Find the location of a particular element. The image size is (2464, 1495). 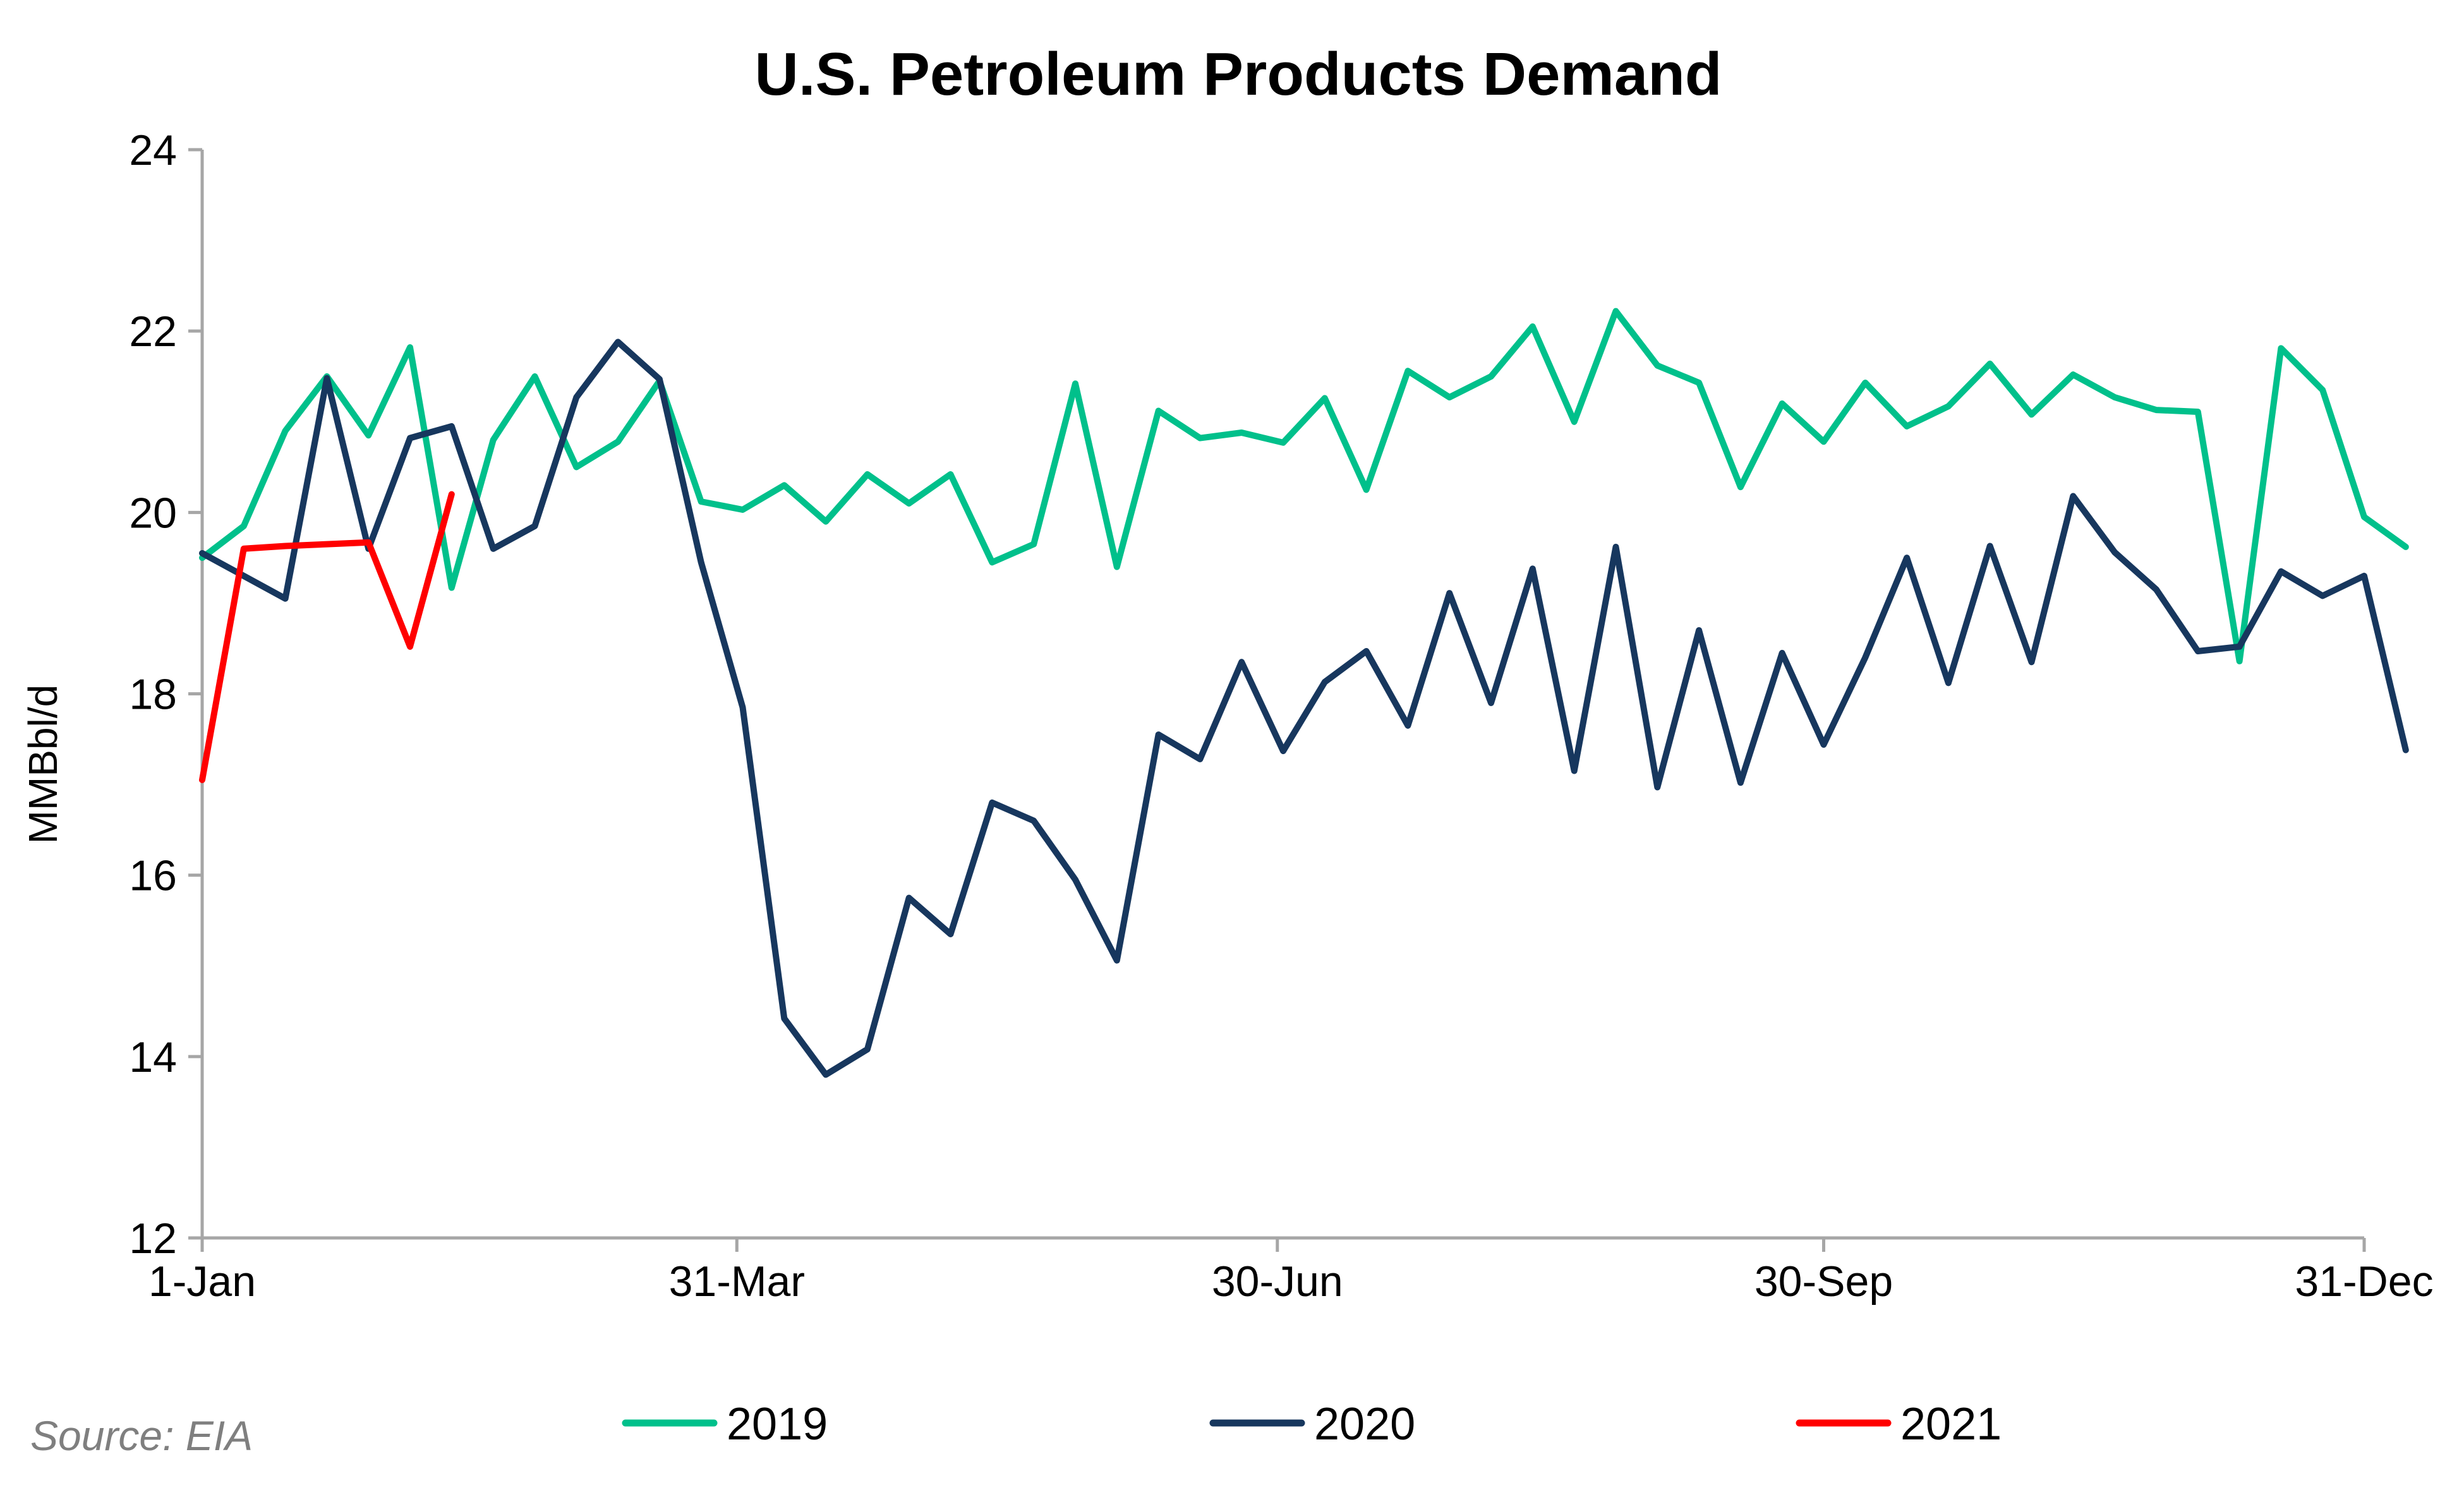

legend-label-2020: 2020 is located at coordinates (1365, 1424).